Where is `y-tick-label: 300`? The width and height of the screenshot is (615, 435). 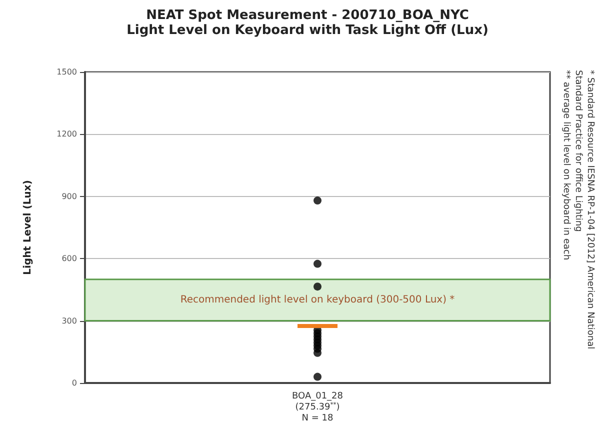
y-tick-label: 300 is located at coordinates (69, 321).